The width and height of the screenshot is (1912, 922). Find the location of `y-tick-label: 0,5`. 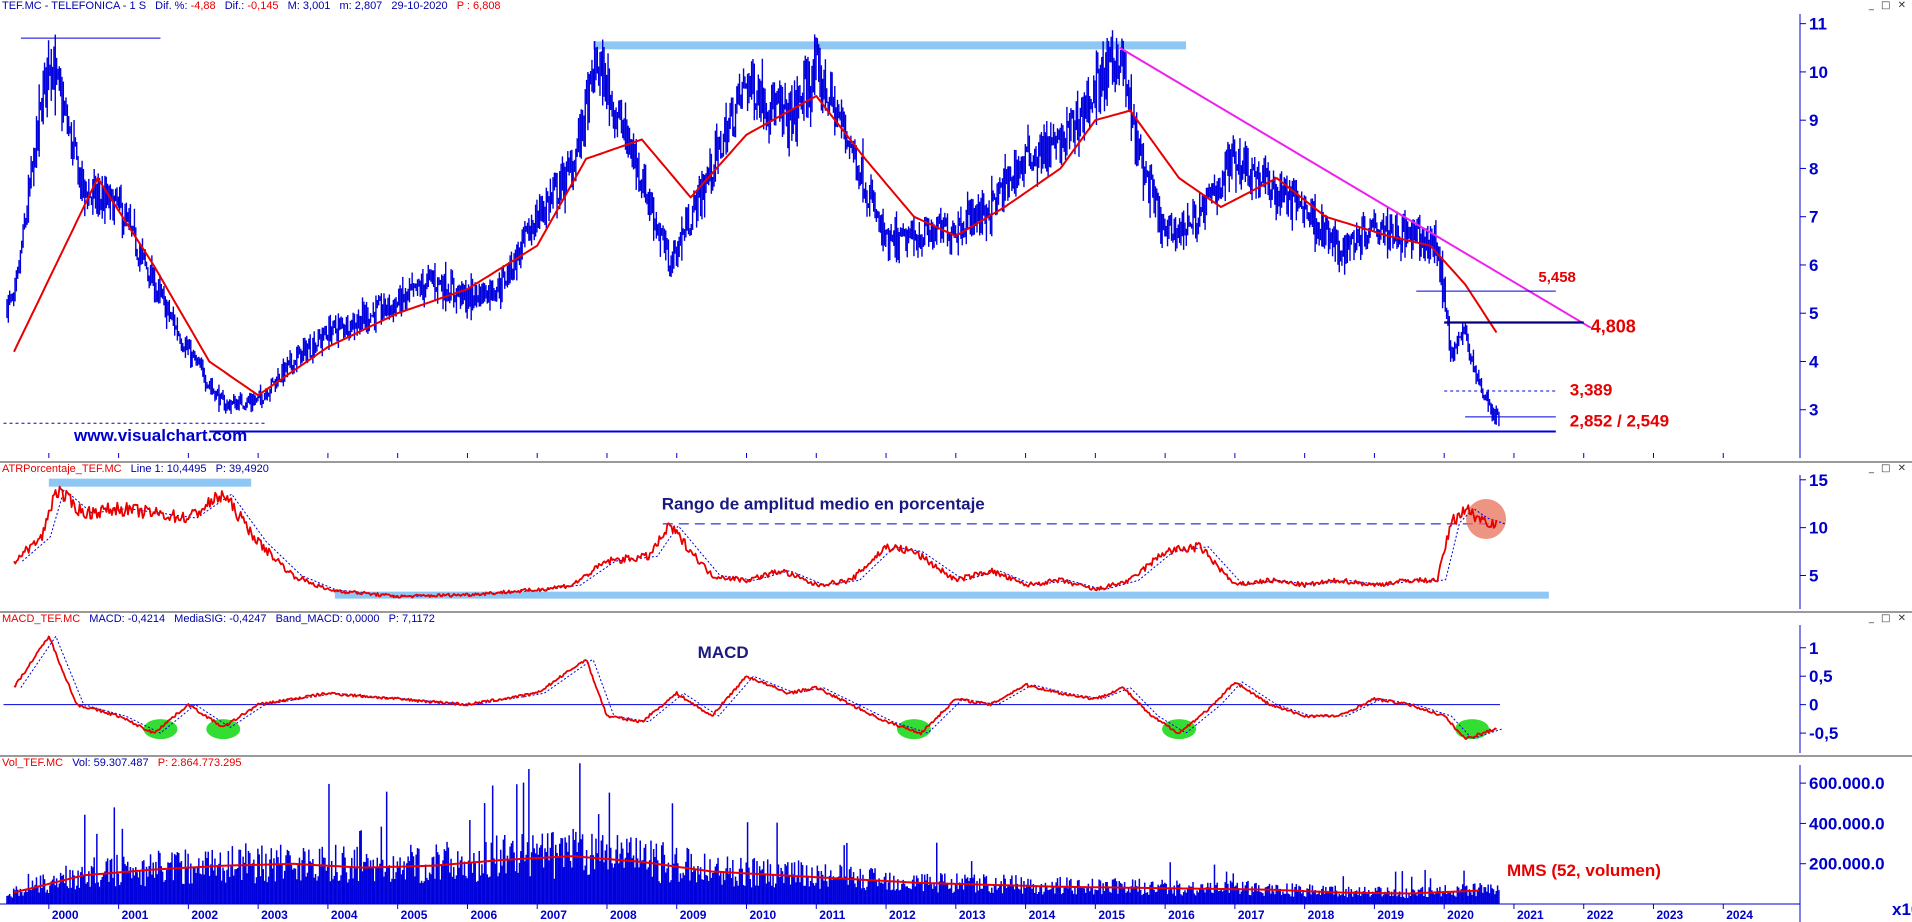

y-tick-label: 0,5 is located at coordinates (1821, 676).